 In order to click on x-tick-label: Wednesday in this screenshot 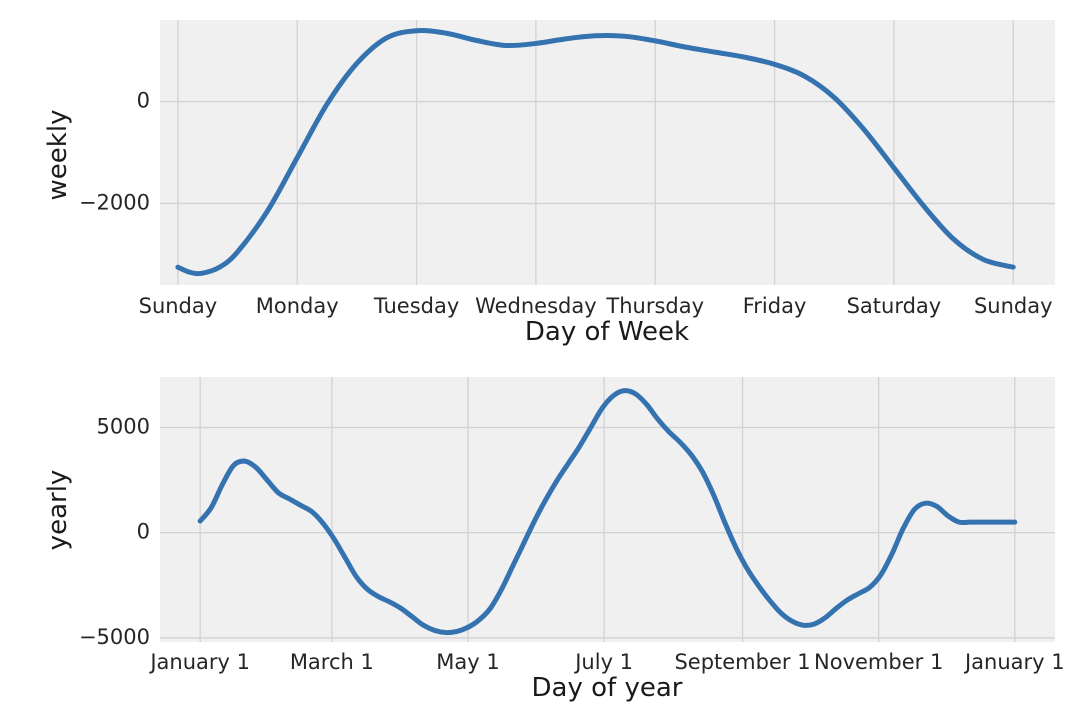, I will do `click(536, 306)`.